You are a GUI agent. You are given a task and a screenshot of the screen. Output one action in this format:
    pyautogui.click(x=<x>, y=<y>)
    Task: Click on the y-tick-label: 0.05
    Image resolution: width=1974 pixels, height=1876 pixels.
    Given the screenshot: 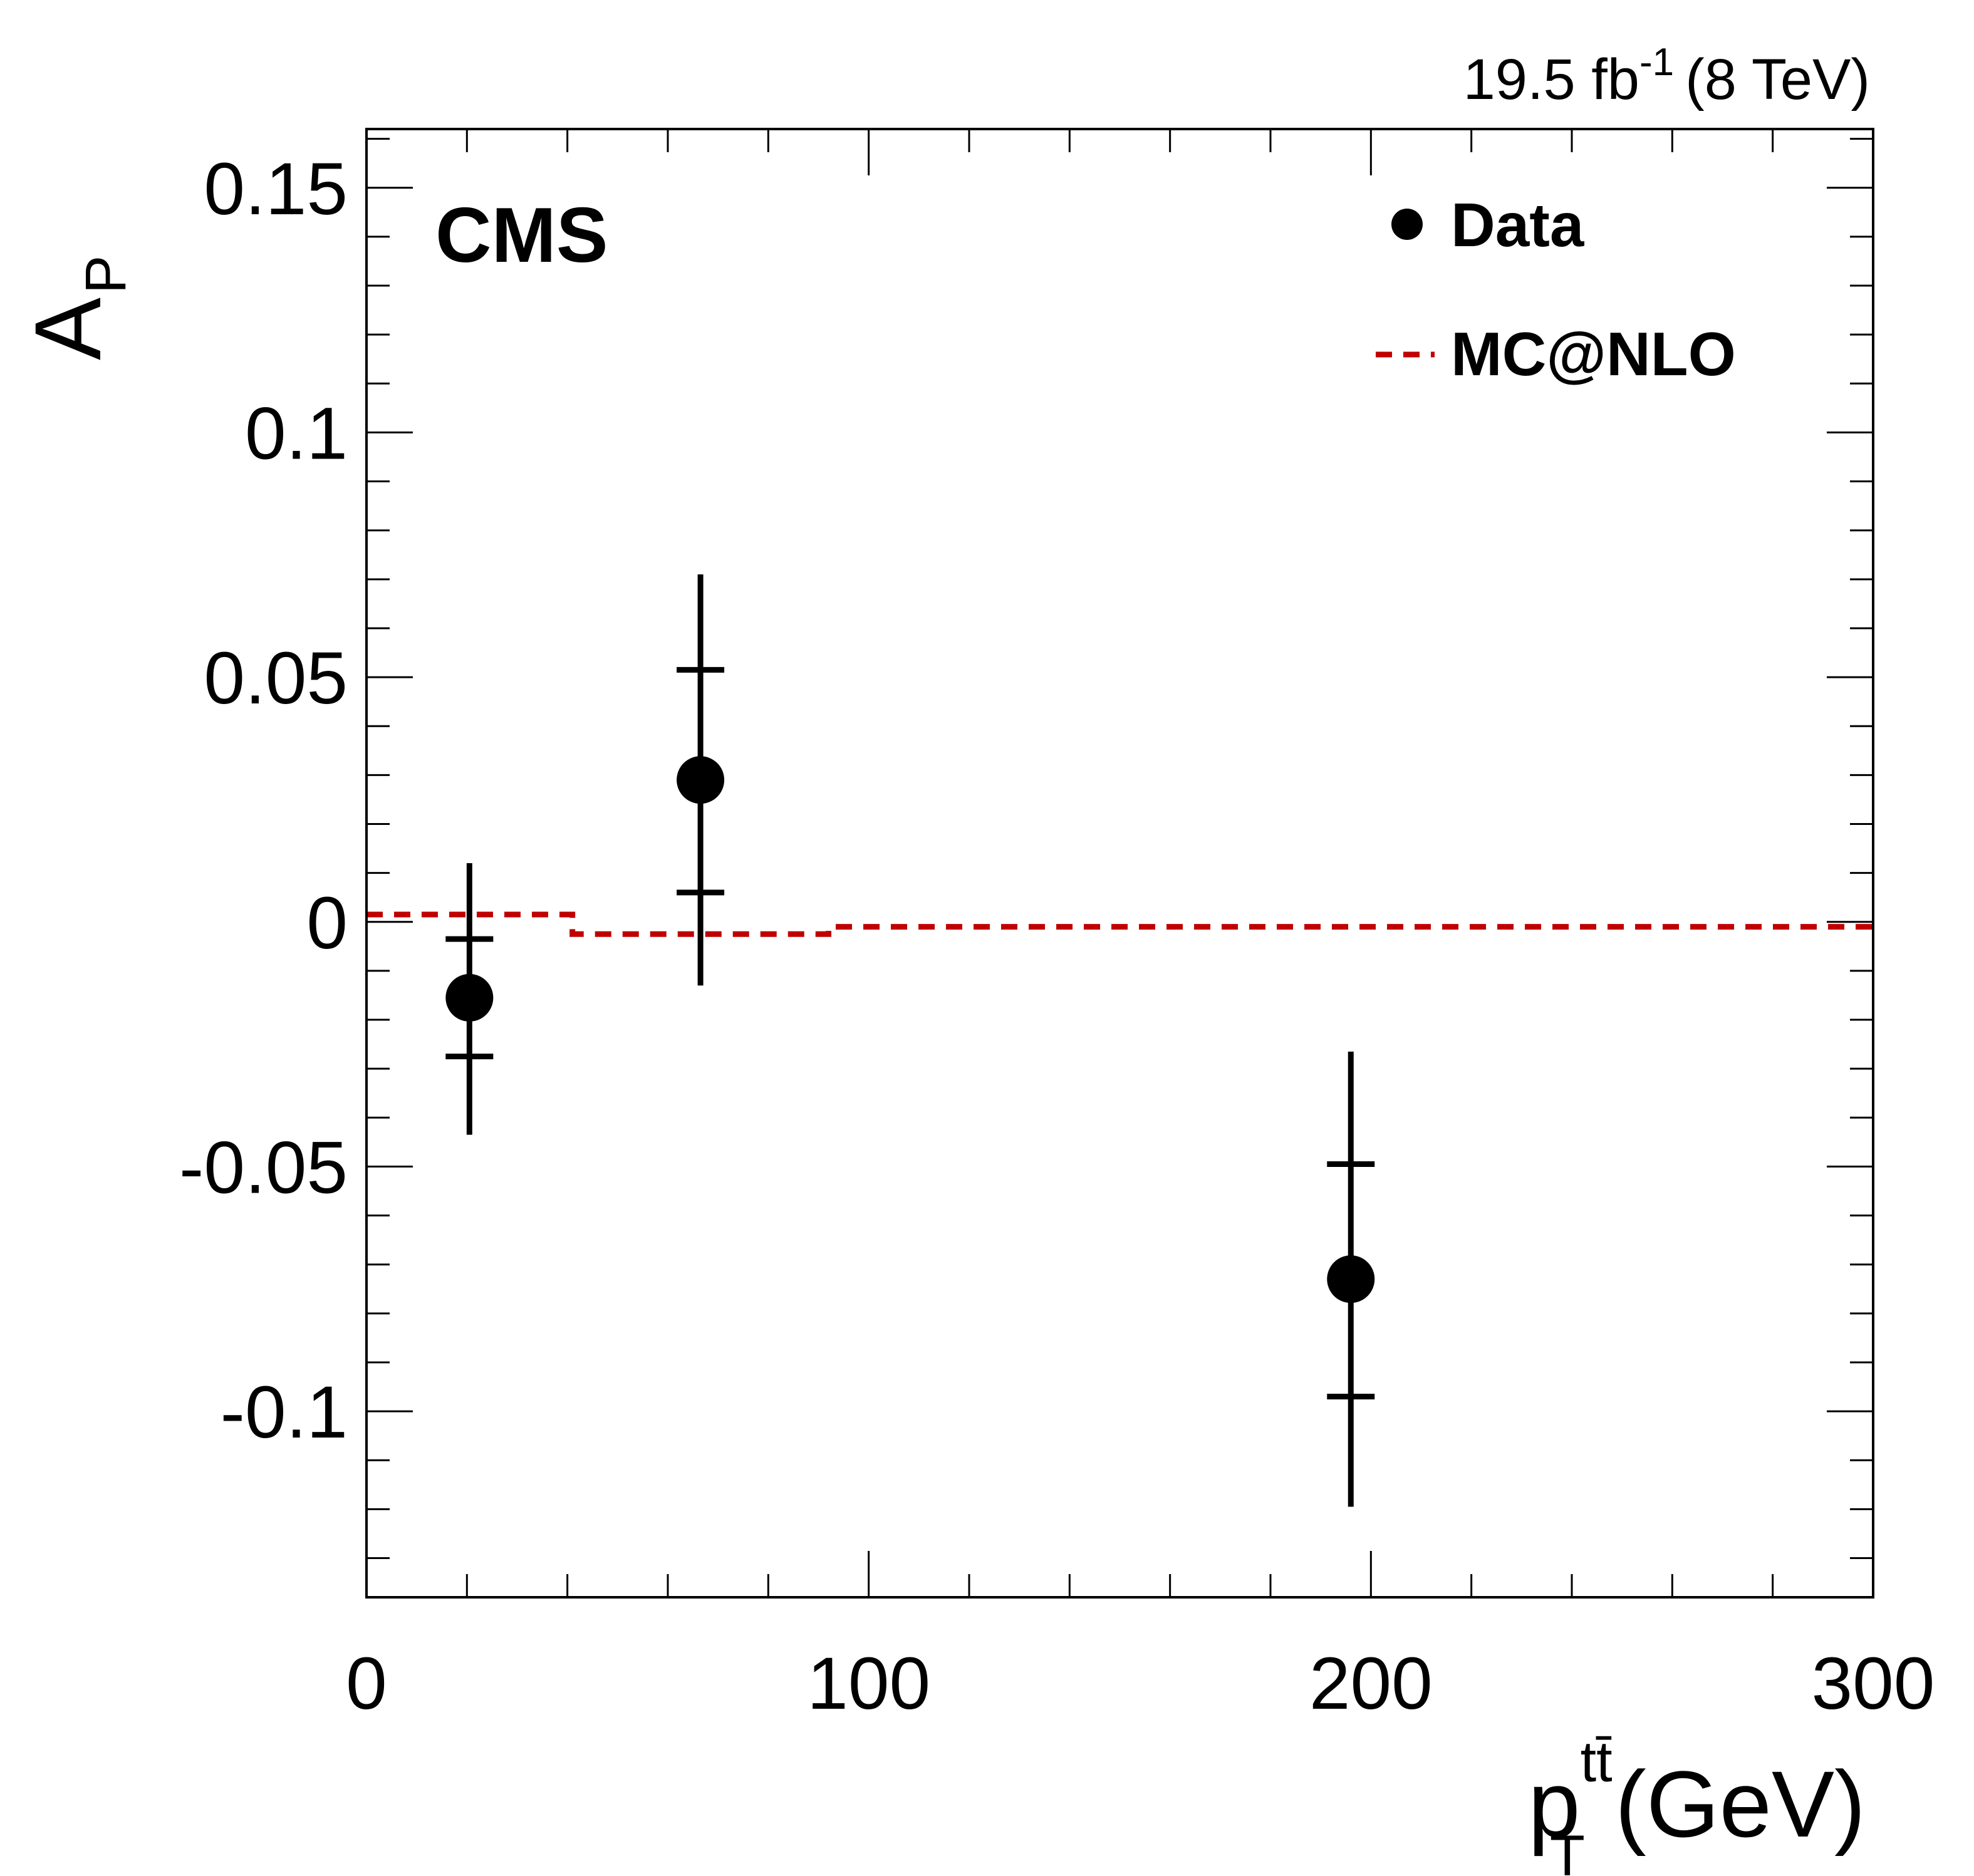 What is the action you would take?
    pyautogui.click(x=276, y=678)
    